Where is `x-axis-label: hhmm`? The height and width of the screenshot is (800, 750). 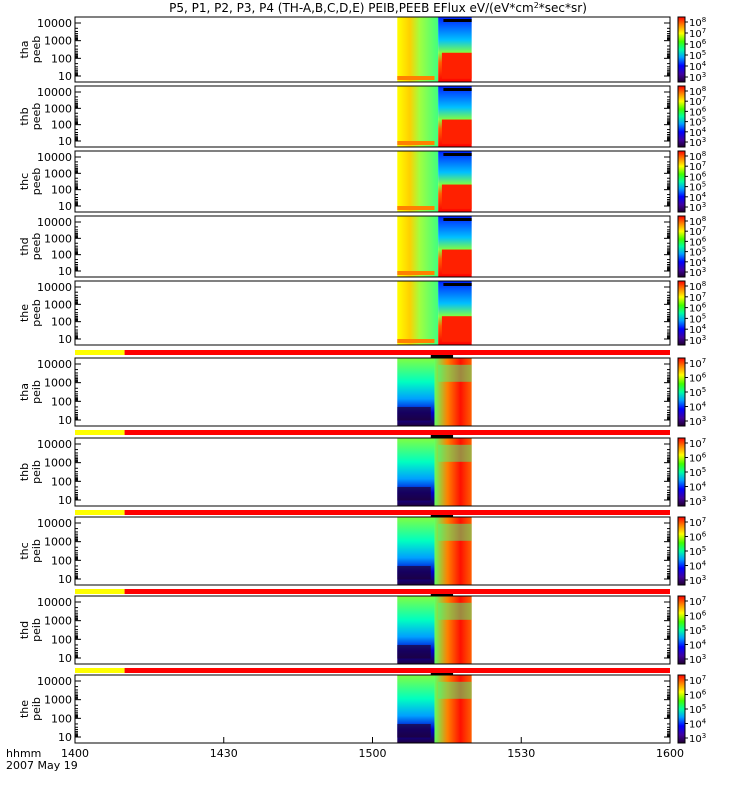 x-axis-label: hhmm is located at coordinates (23, 753).